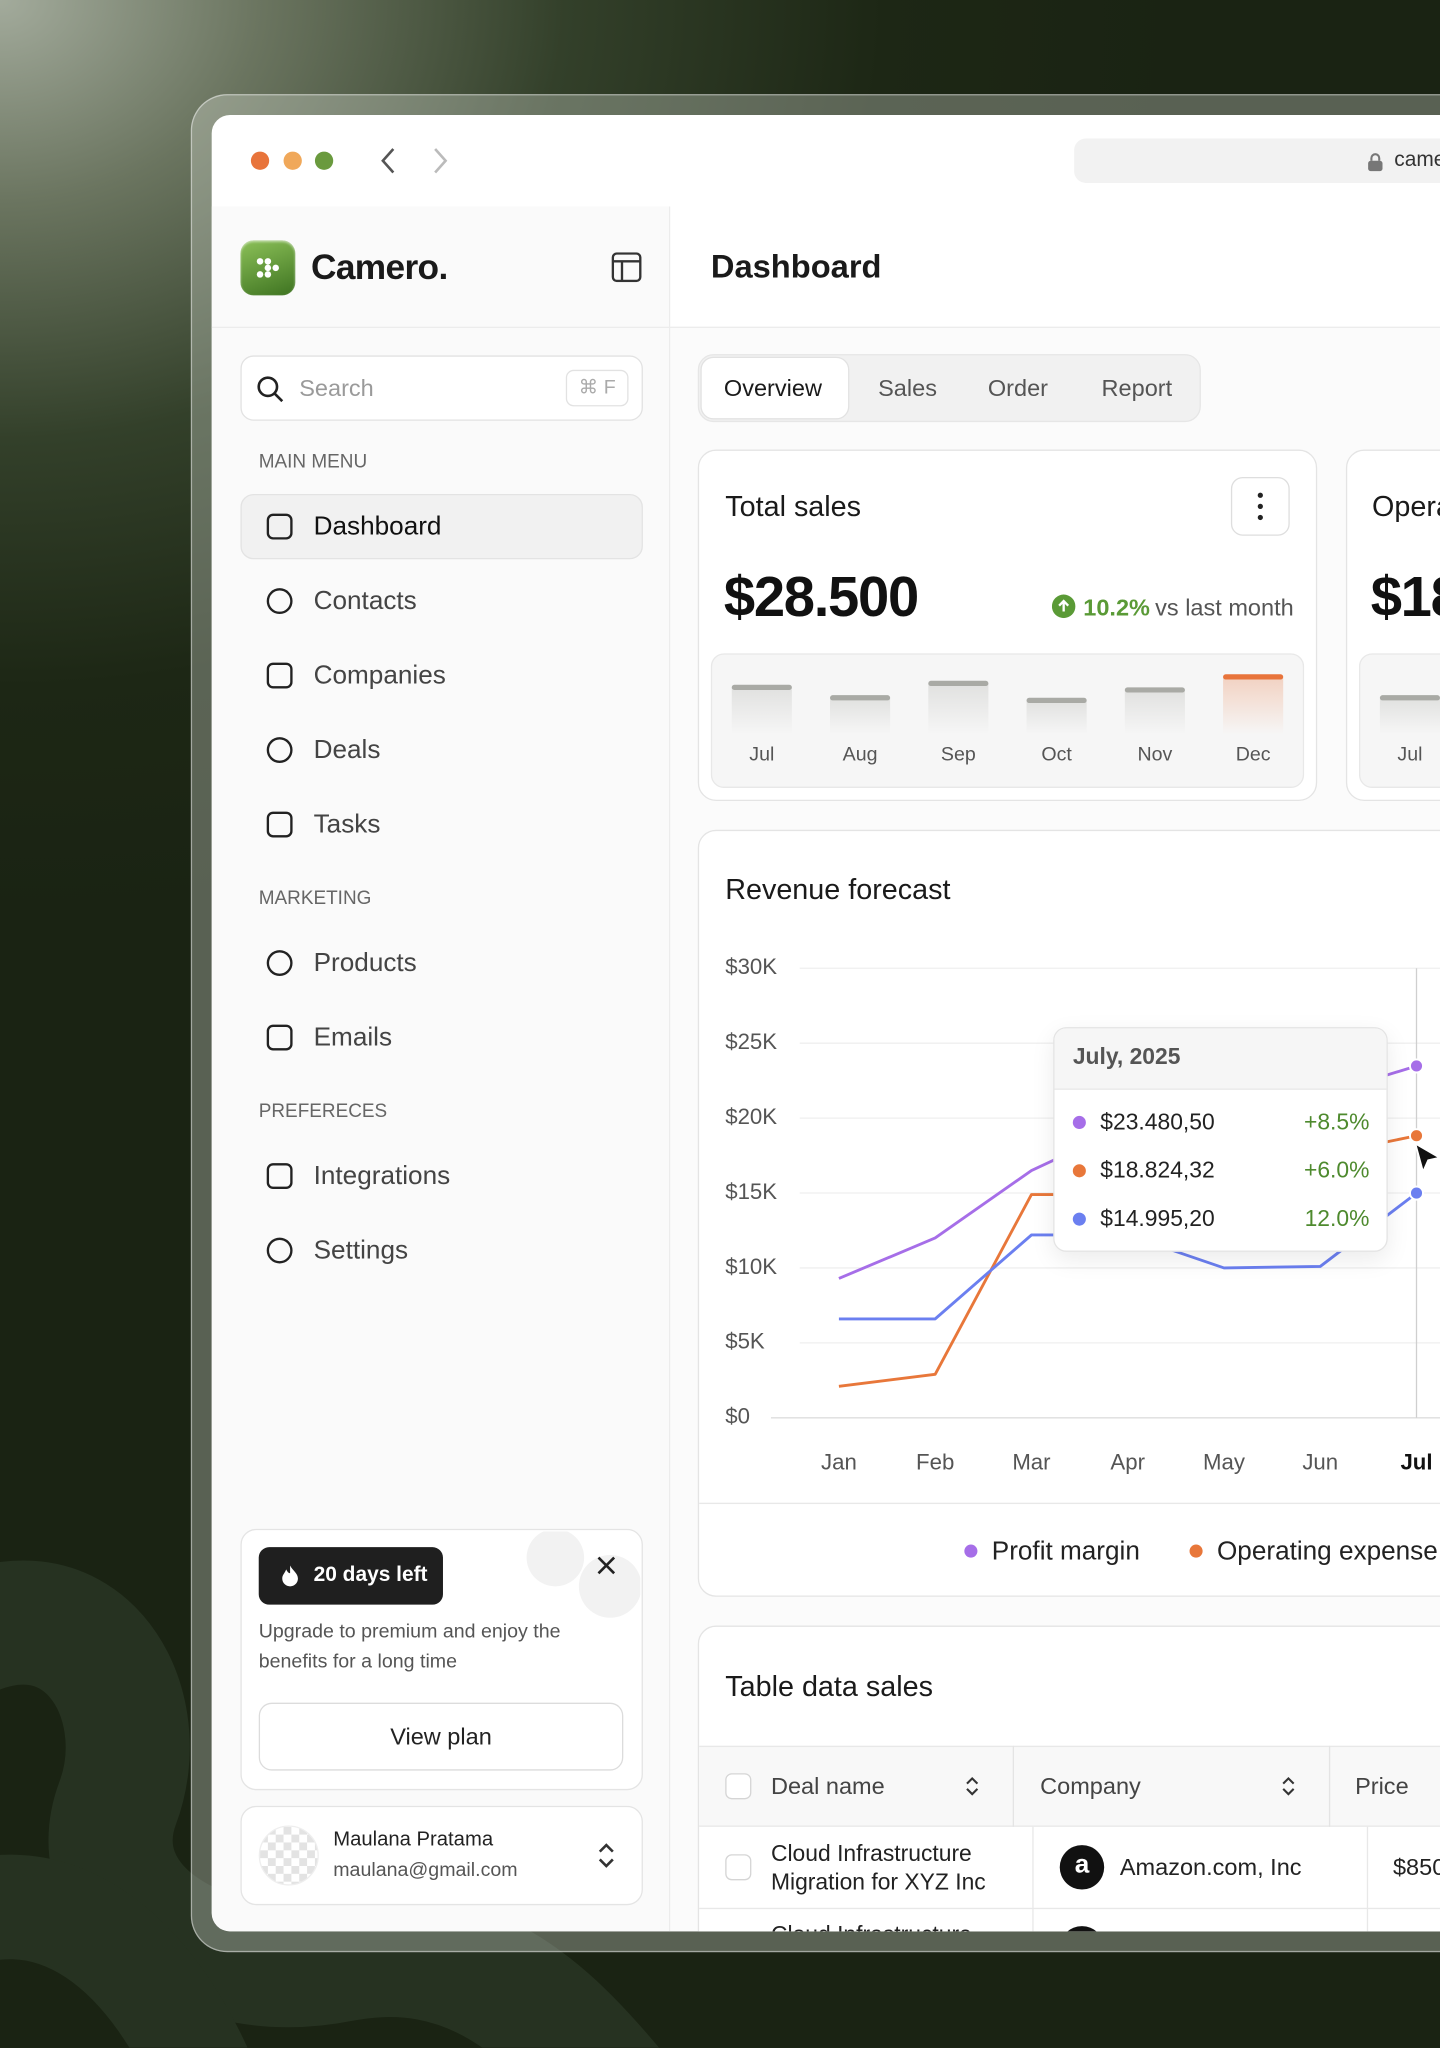 This screenshot has width=1440, height=2048. I want to click on nav-label: Contacts, so click(365, 601).